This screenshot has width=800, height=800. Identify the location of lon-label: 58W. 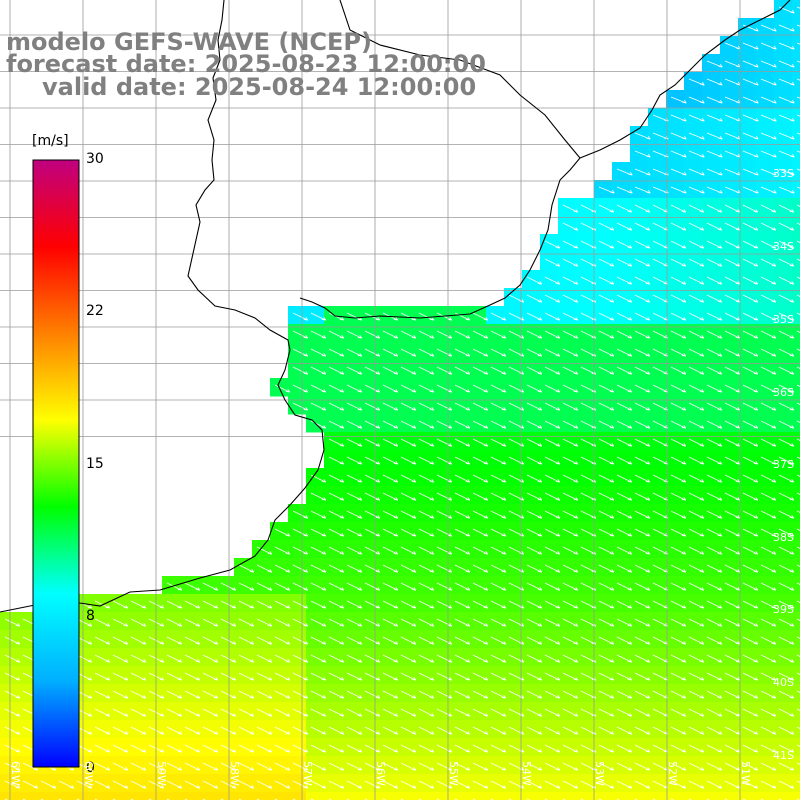
(234, 773).